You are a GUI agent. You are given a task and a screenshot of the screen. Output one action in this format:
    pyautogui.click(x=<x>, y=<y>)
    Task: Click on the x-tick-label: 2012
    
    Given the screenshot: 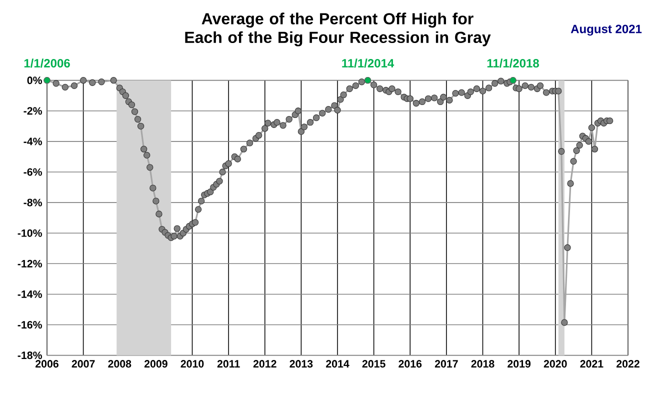 What is the action you would take?
    pyautogui.click(x=264, y=364)
    